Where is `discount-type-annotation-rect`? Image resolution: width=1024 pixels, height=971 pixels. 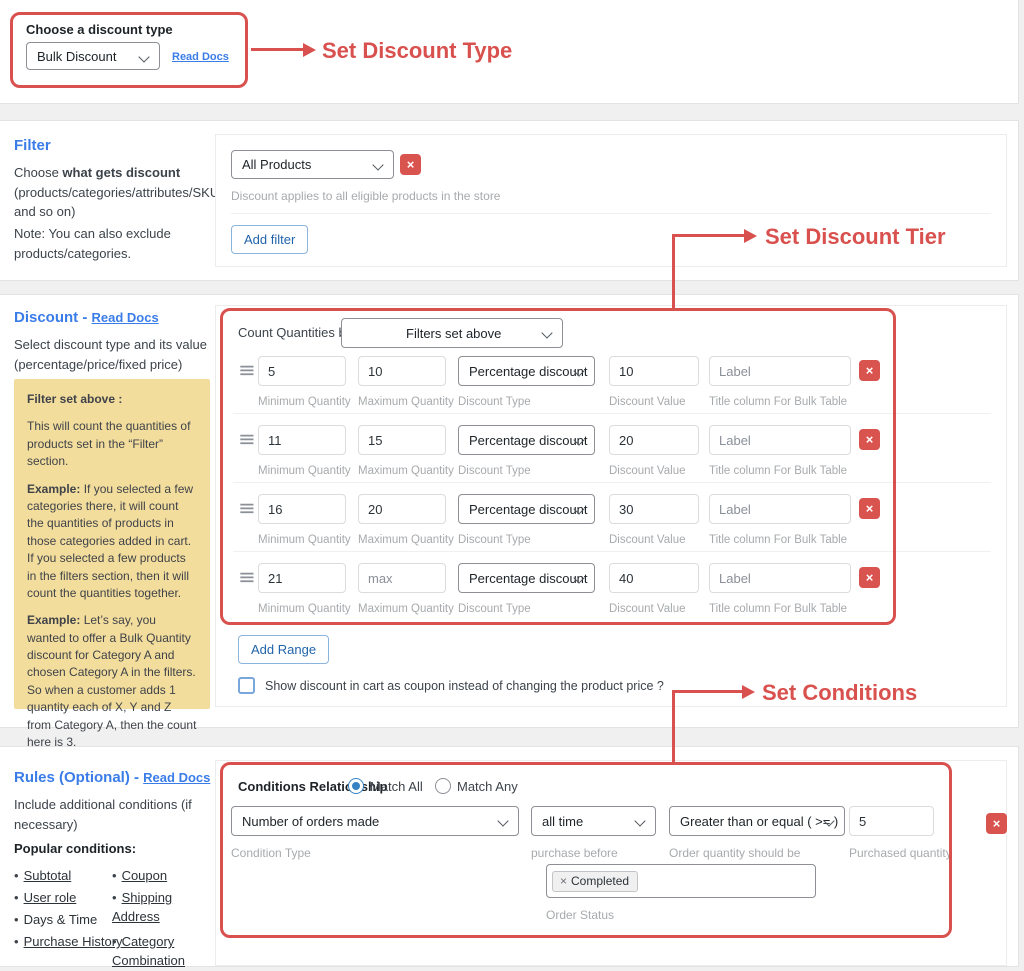
discount-type-annotation-rect is located at coordinates (129, 50).